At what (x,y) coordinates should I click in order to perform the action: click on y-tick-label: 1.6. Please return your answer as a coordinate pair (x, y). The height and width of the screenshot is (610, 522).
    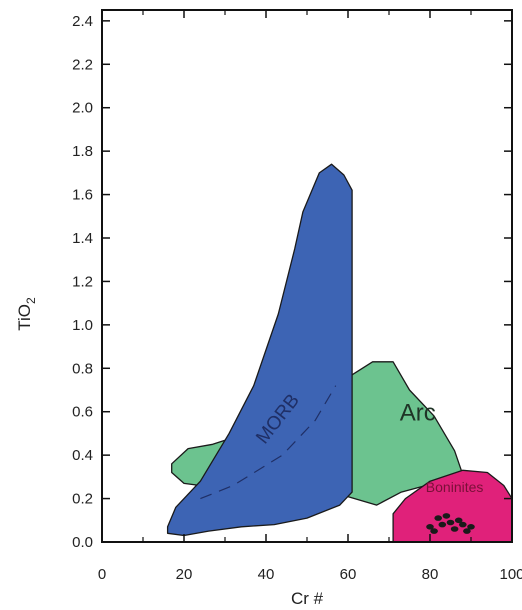
    Looking at the image, I should click on (82, 195).